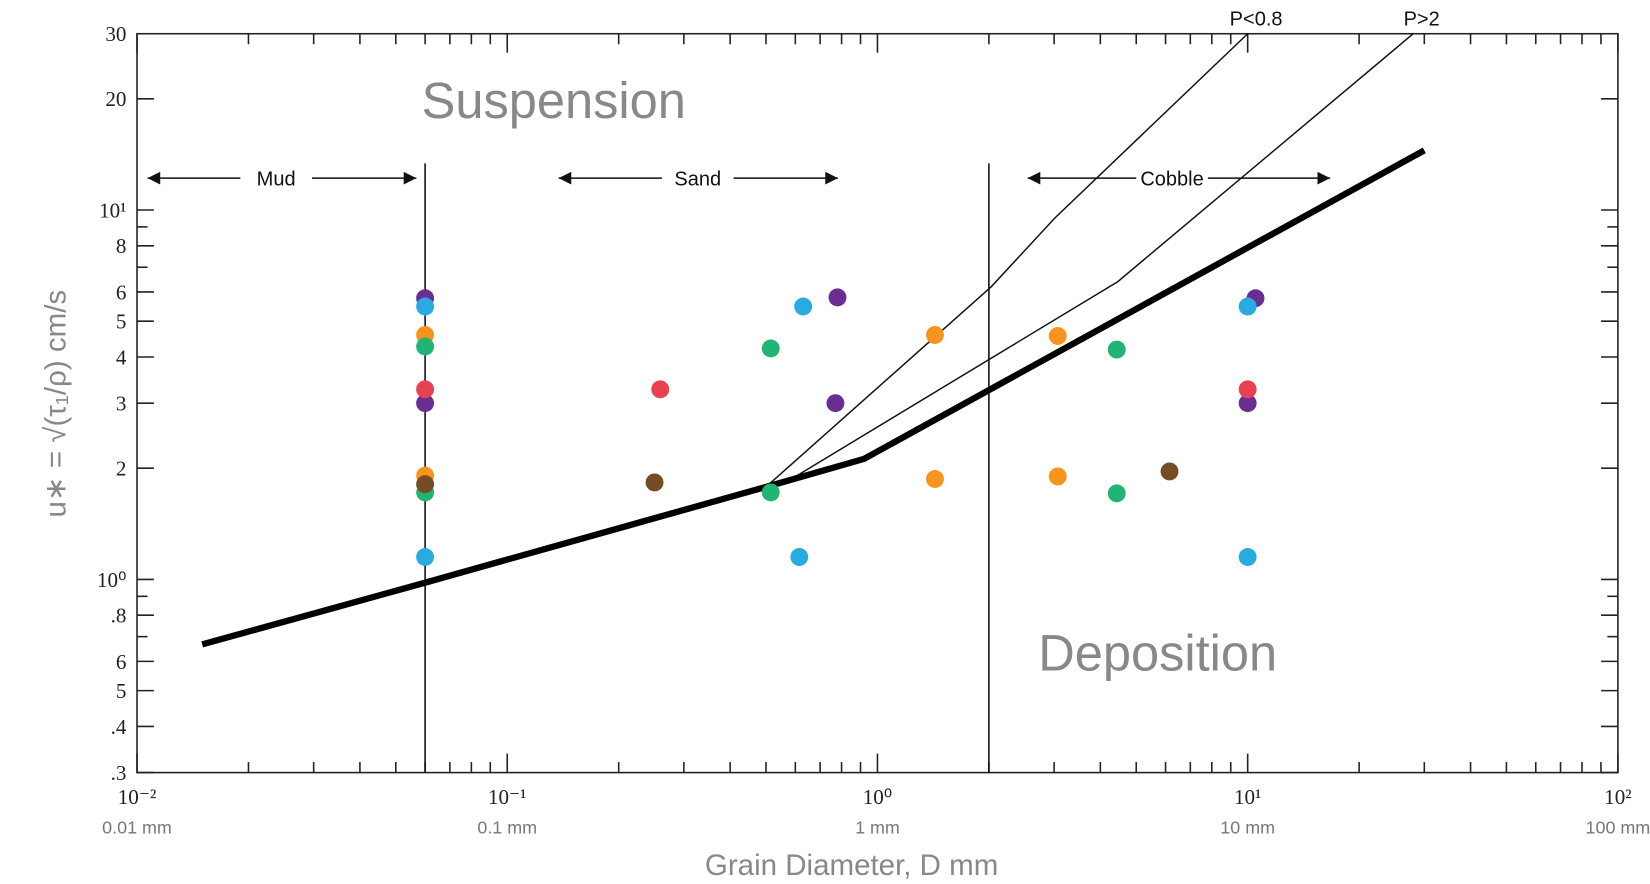 Image resolution: width=1650 pixels, height=884 pixels. Describe the element at coordinates (507, 797) in the screenshot. I see `x-tick-label: 10⁻¹` at that location.